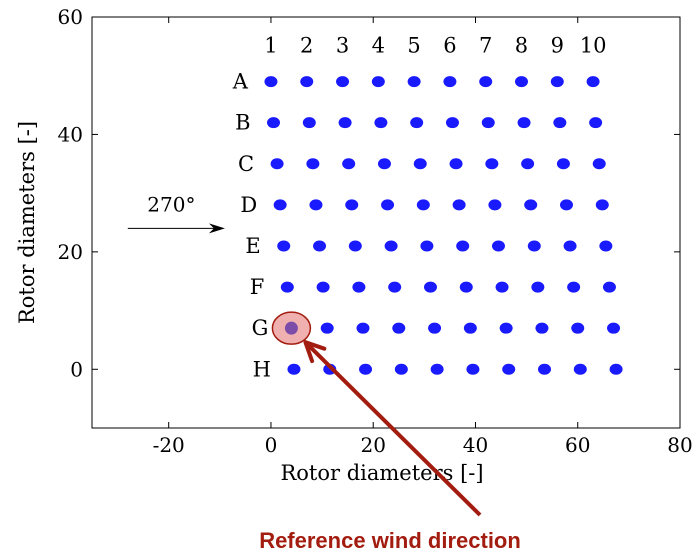  I want to click on reference-turbine-marker, so click(291, 328).